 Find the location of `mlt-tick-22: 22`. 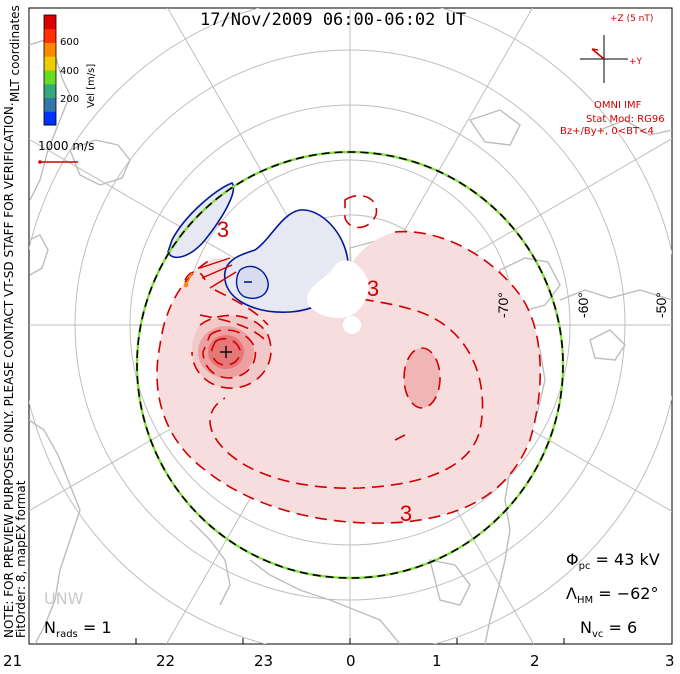

mlt-tick-22: 22 is located at coordinates (166, 661).